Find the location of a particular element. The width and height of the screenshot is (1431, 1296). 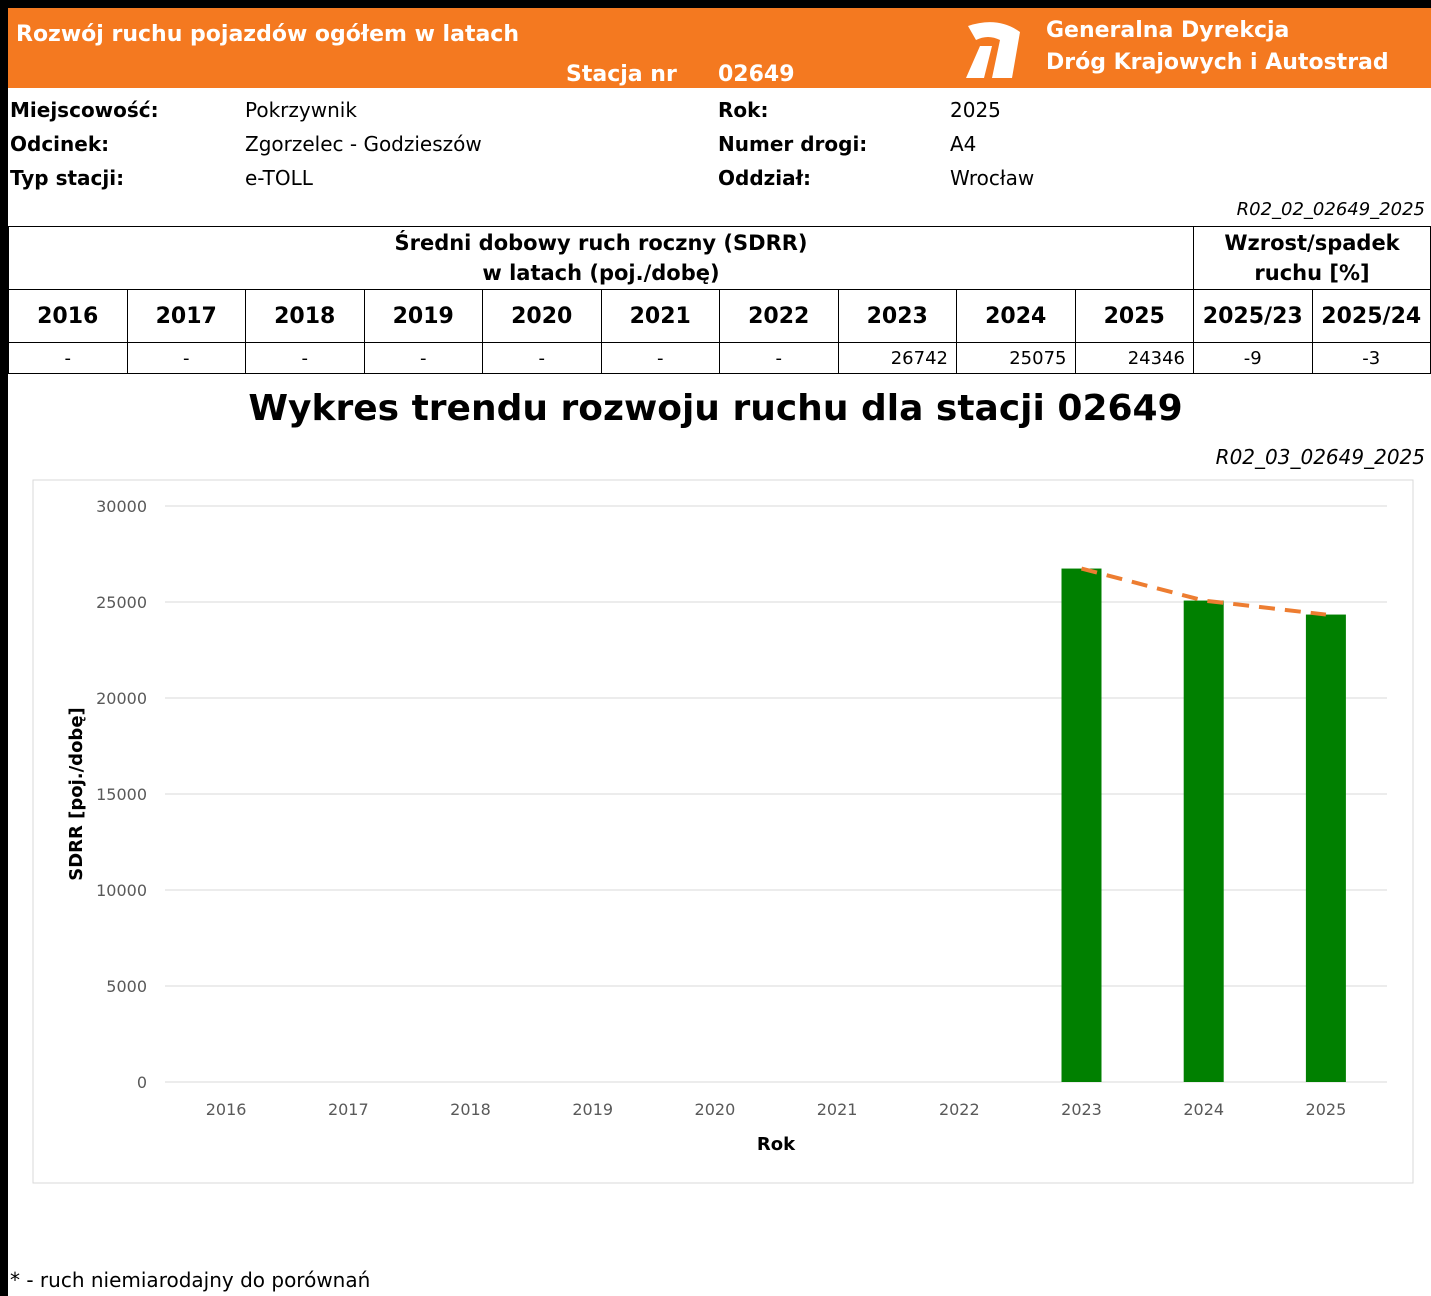

value-row: - - - - - - -26742 25075 24346 -9 -3 is located at coordinates (719, 358).